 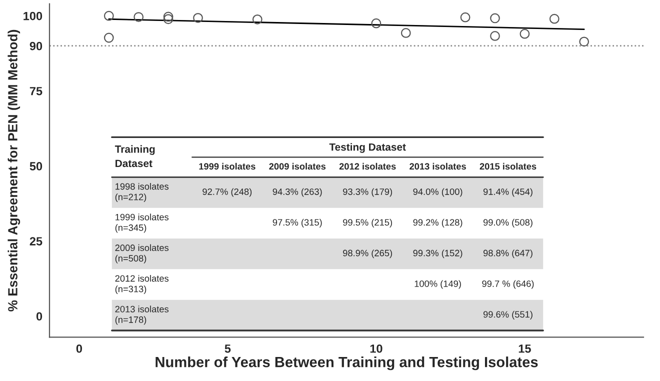 What do you see at coordinates (297, 192) in the screenshot?
I see `annotation: 94.3% (263)` at bounding box center [297, 192].